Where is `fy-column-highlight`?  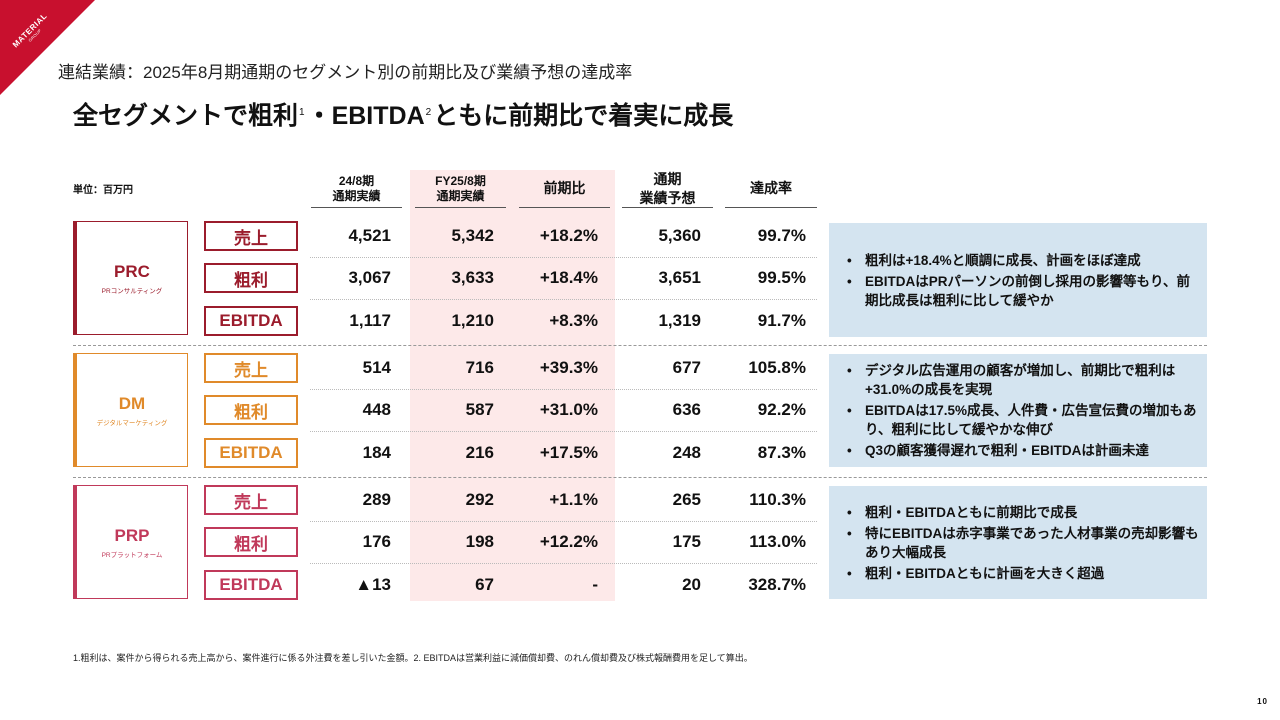
fy-column-highlight is located at coordinates (512, 385).